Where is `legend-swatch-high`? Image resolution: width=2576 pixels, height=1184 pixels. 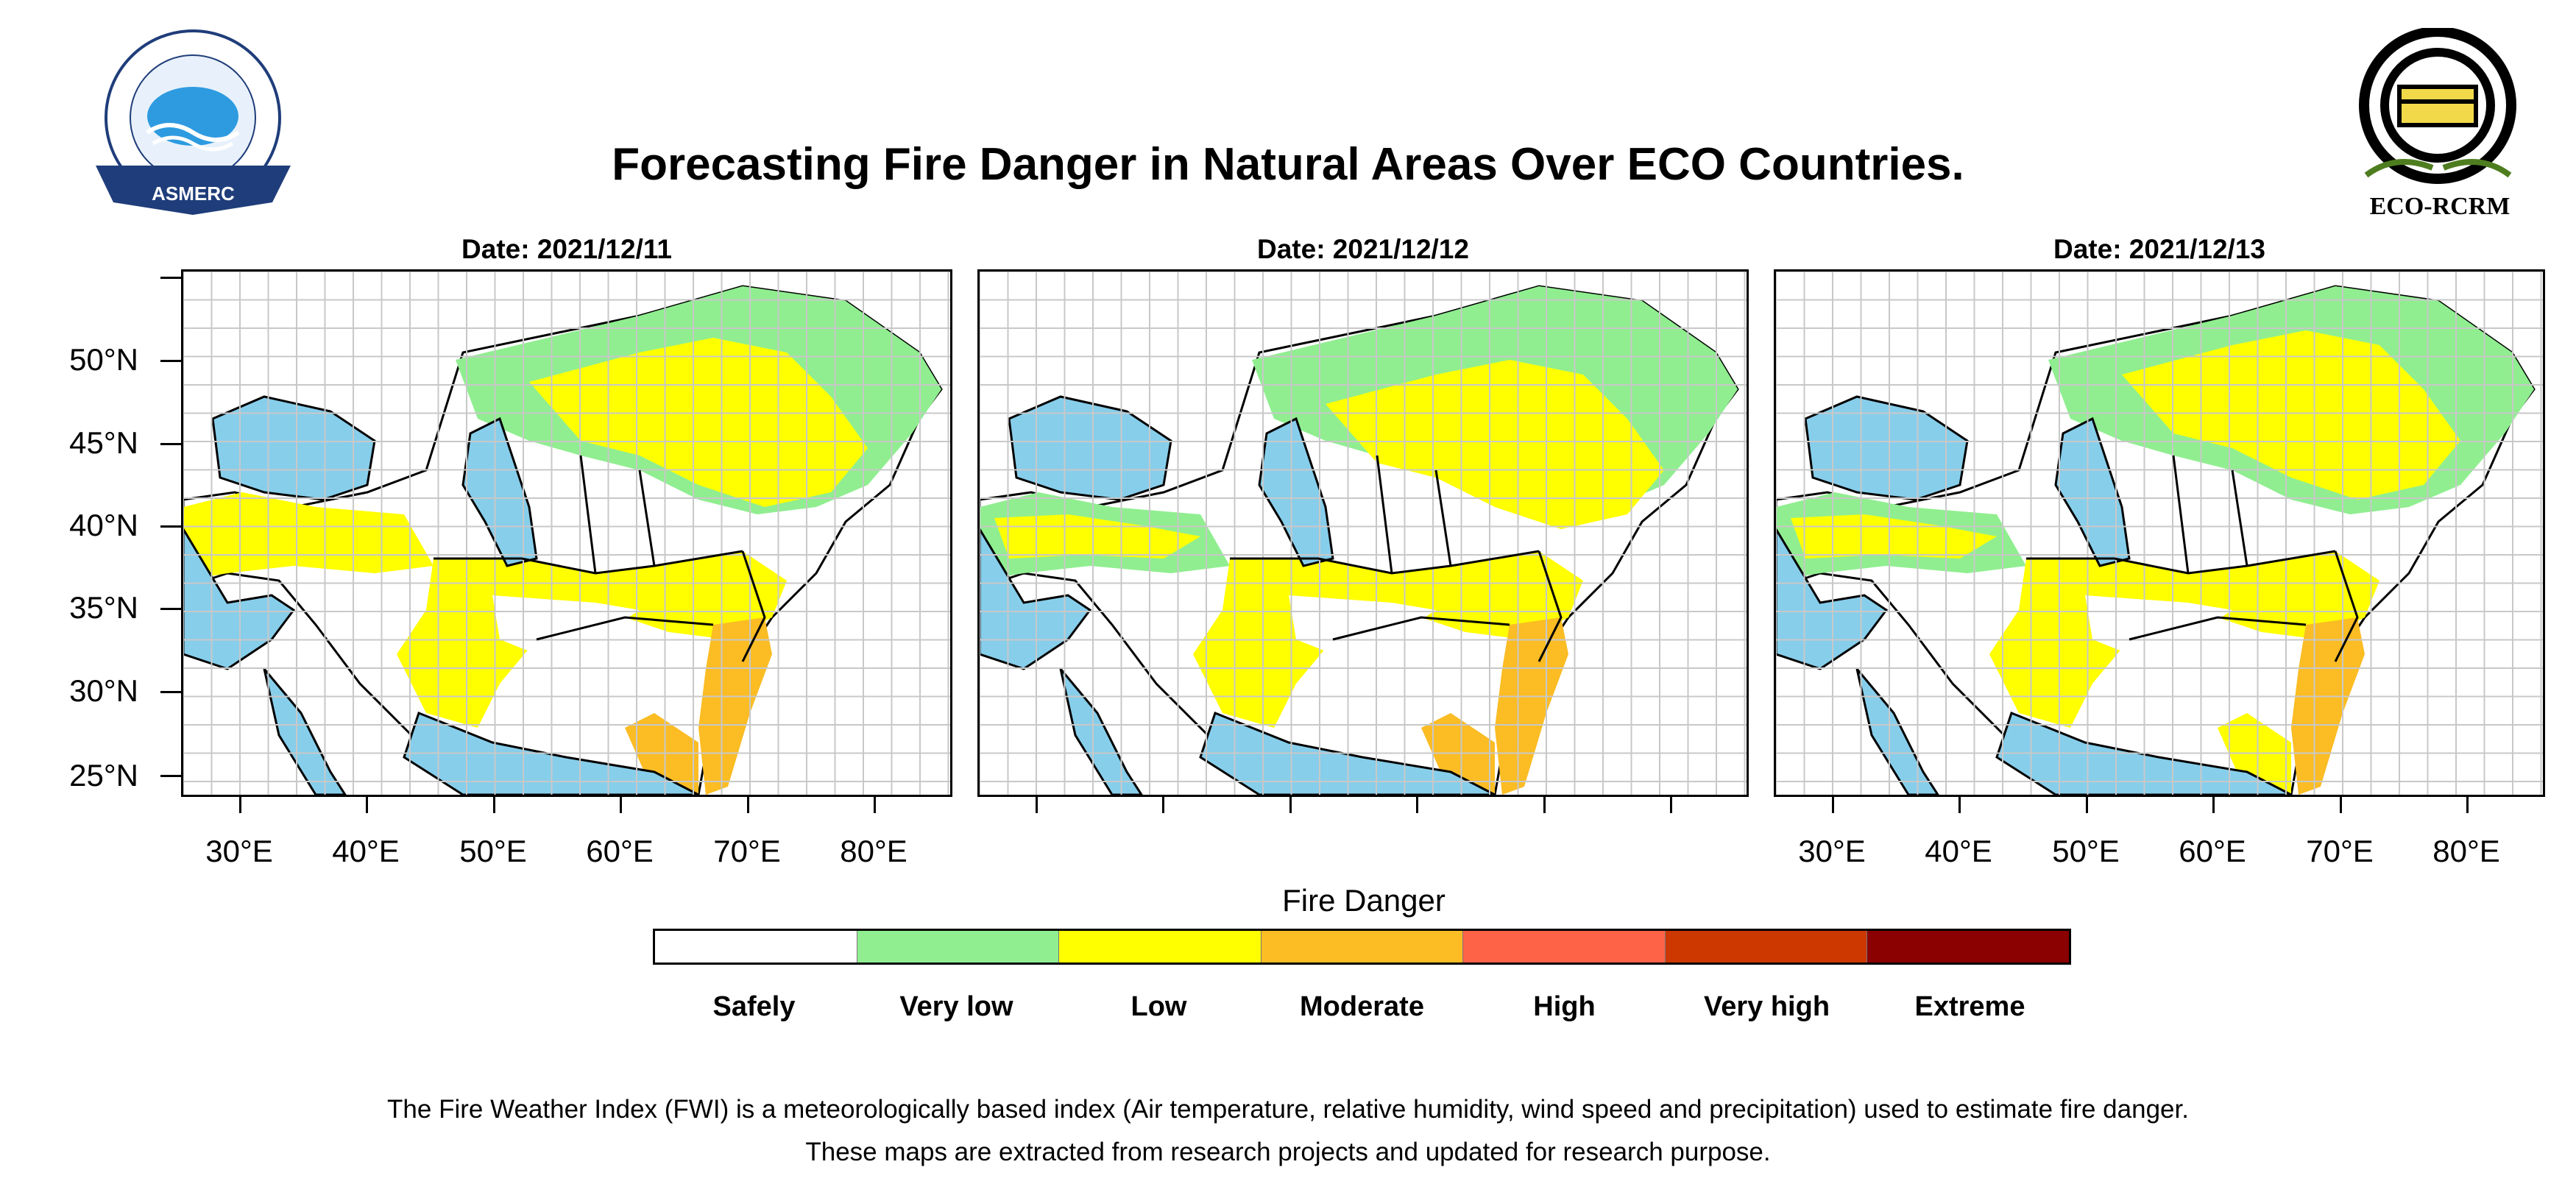 legend-swatch-high is located at coordinates (1564, 947).